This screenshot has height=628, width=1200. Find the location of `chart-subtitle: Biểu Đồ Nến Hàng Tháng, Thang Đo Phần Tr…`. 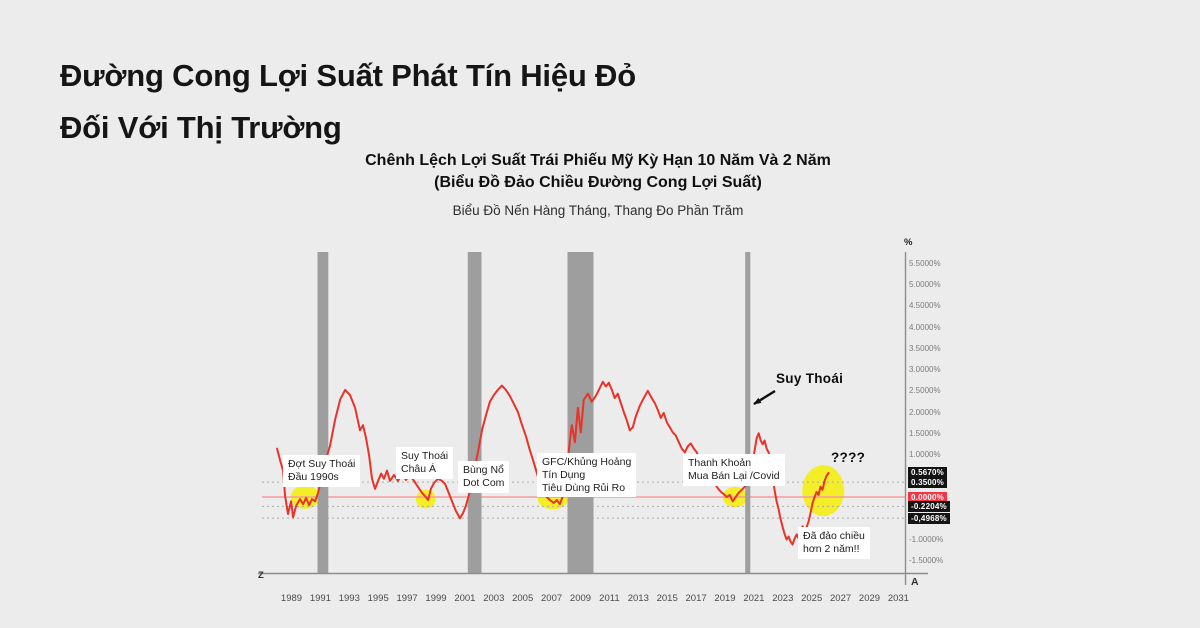

chart-subtitle: Biểu Đồ Nến Hàng Tháng, Thang Đo Phần Tr… is located at coordinates (598, 210).